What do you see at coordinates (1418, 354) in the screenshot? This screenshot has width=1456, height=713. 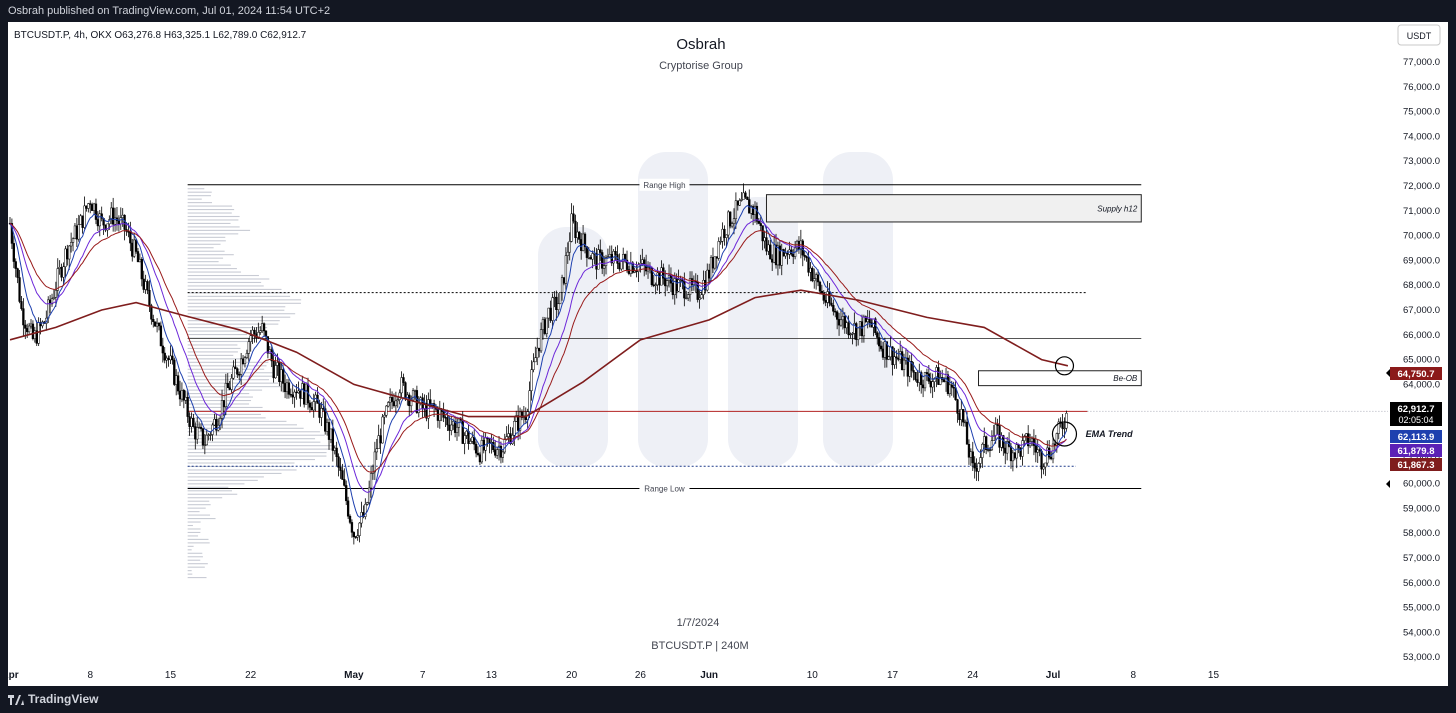 I see `price-axis-bg` at bounding box center [1418, 354].